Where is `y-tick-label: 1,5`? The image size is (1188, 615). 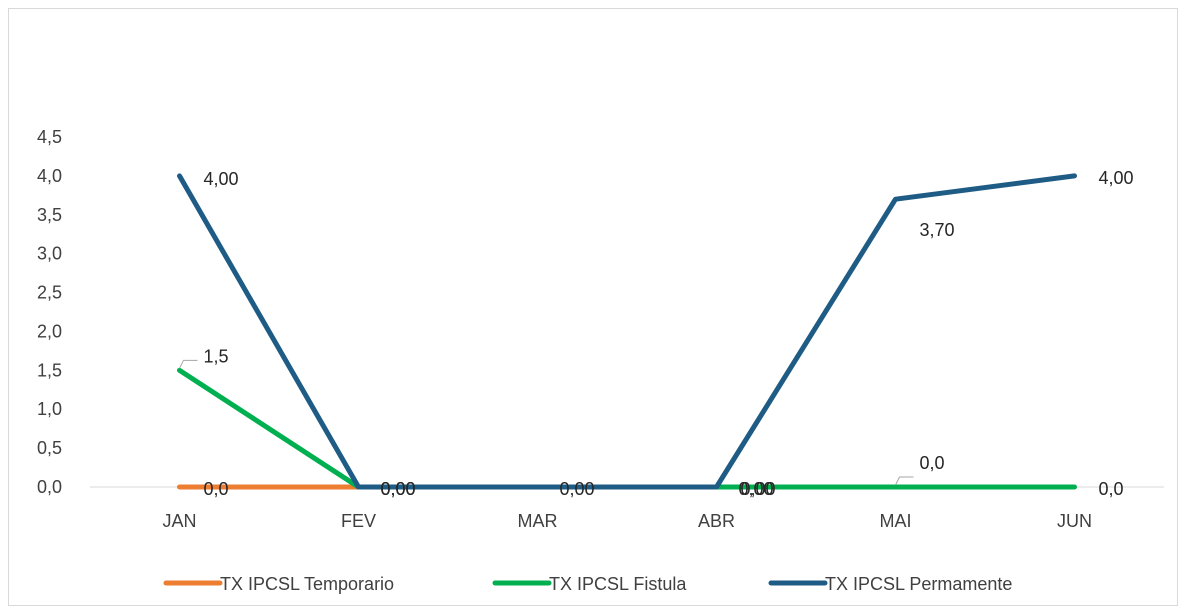
y-tick-label: 1,5 is located at coordinates (49, 370).